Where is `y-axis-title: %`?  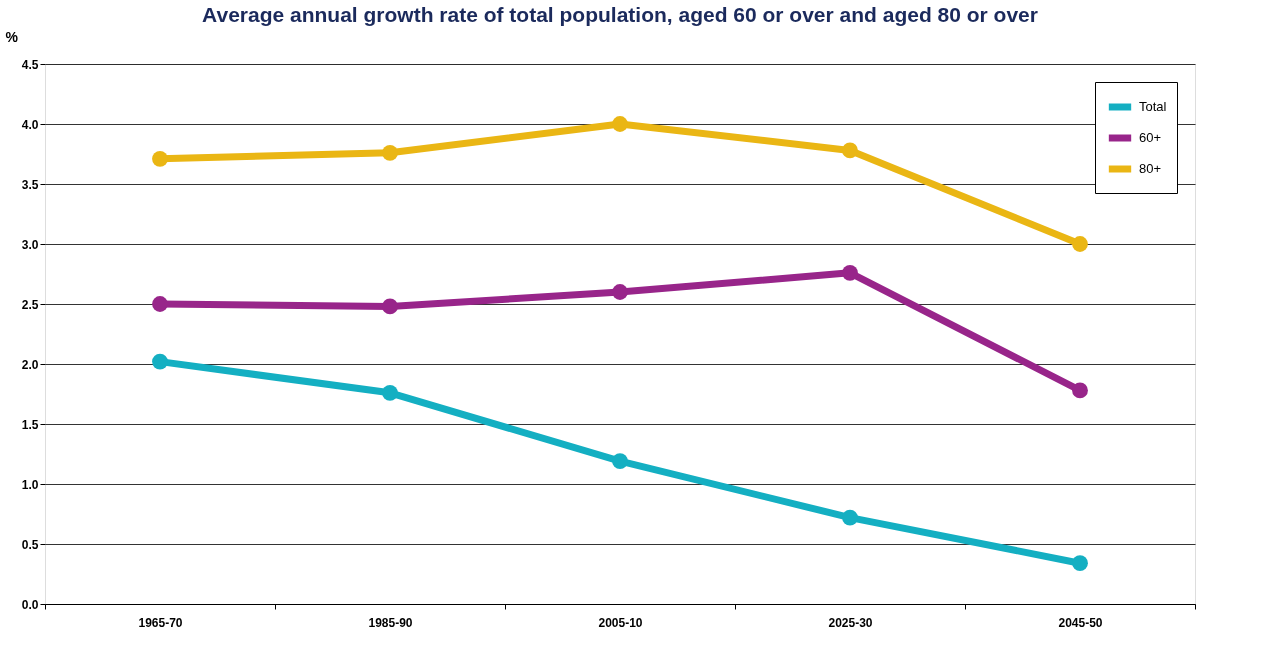 y-axis-title: % is located at coordinates (12, 36).